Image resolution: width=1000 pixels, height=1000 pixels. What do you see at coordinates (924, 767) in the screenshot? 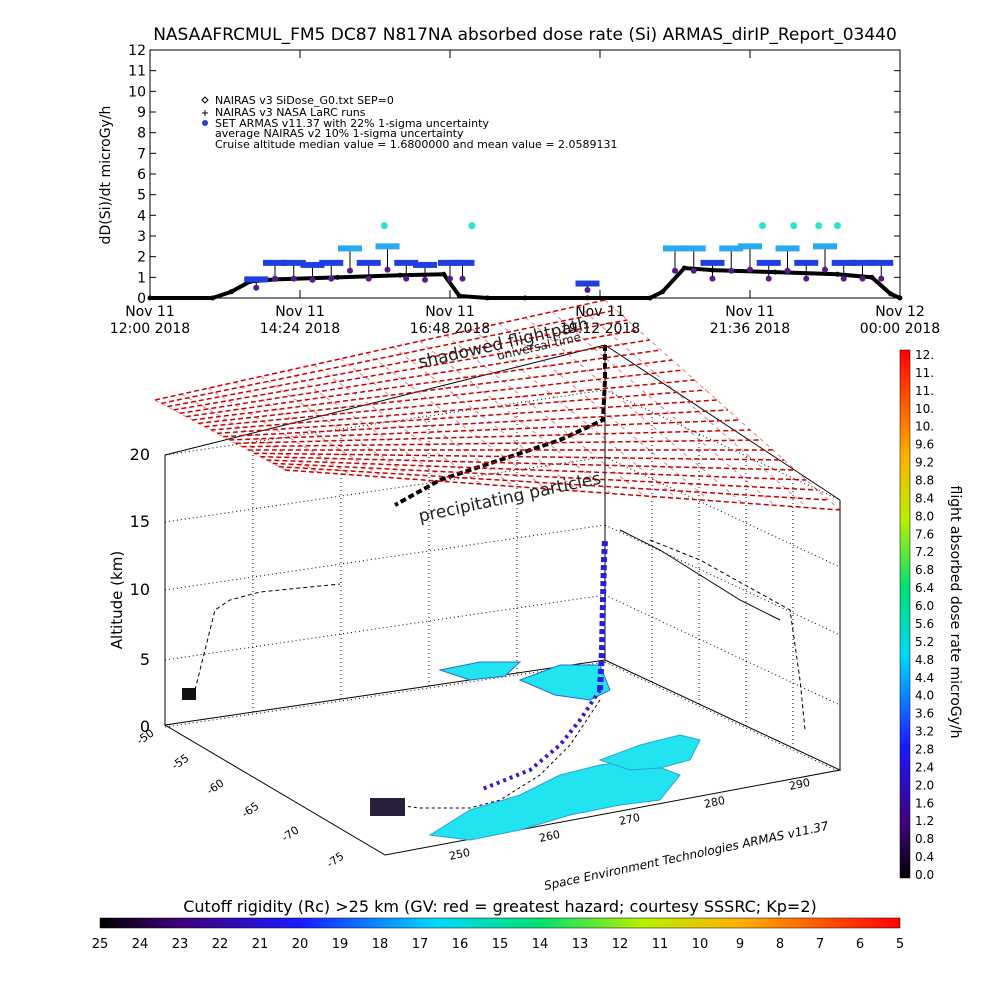
I see `dose-tick-label: 2.4` at bounding box center [924, 767].